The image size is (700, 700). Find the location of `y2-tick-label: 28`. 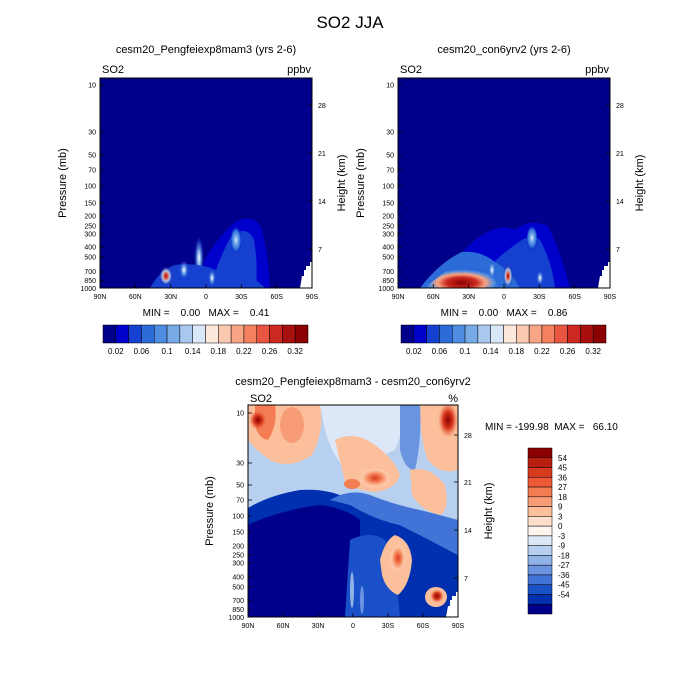

y2-tick-label: 28 is located at coordinates (322, 106).